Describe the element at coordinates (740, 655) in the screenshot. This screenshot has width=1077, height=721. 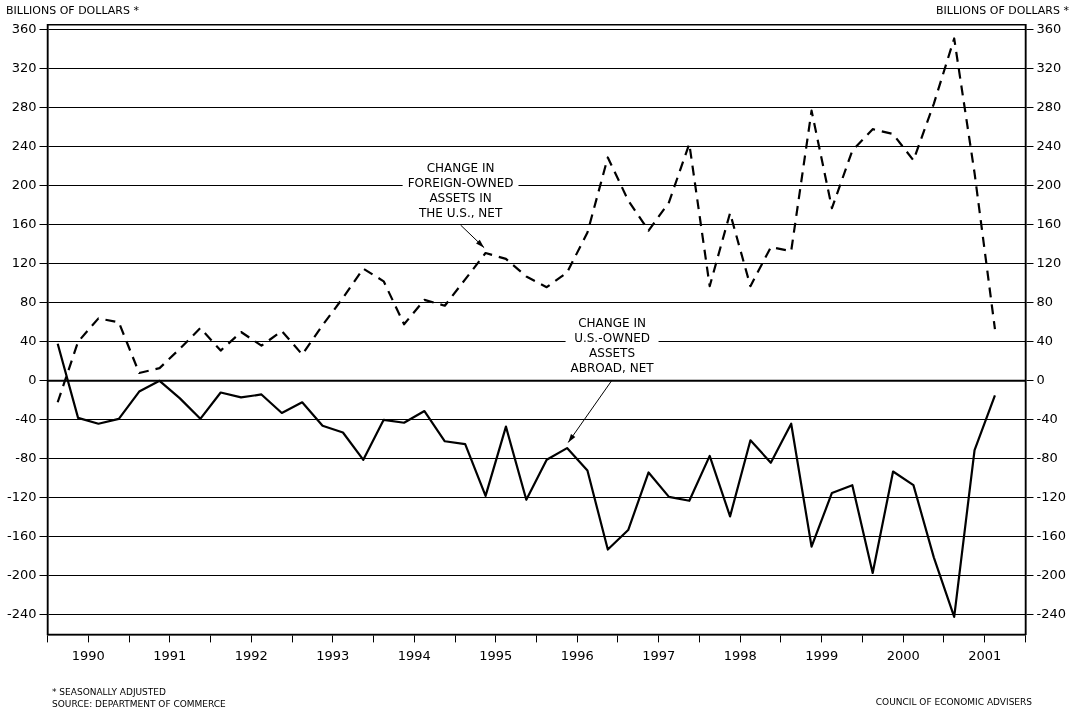
I see `x-tick-label: 1998` at that location.